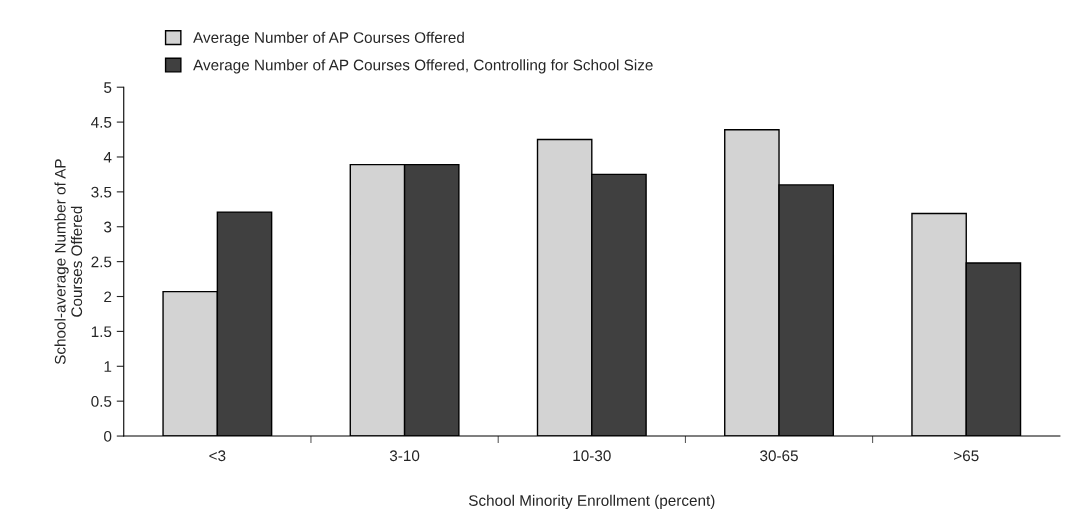  I want to click on y-tick-label: 4, so click(107, 157).